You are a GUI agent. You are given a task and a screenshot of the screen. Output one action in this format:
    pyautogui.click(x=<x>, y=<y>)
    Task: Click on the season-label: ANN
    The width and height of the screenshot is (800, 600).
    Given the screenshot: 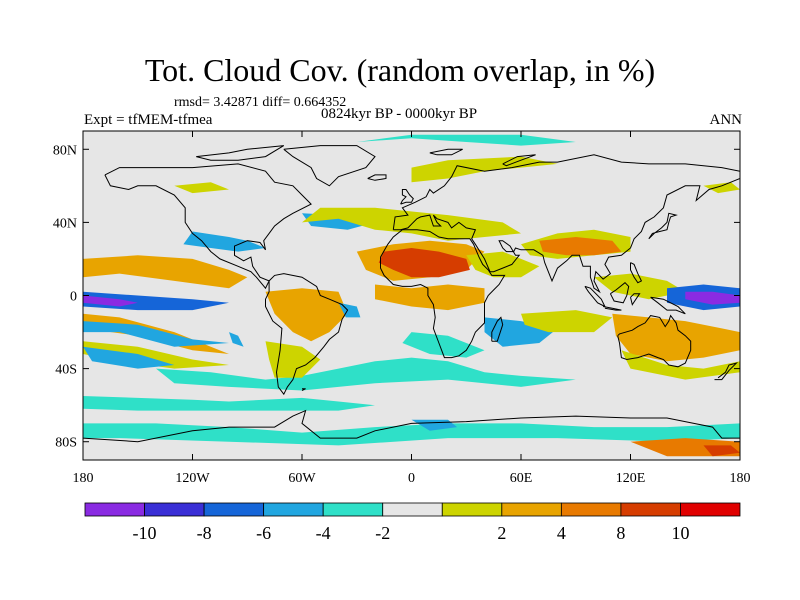 What is the action you would take?
    pyautogui.click(x=726, y=120)
    